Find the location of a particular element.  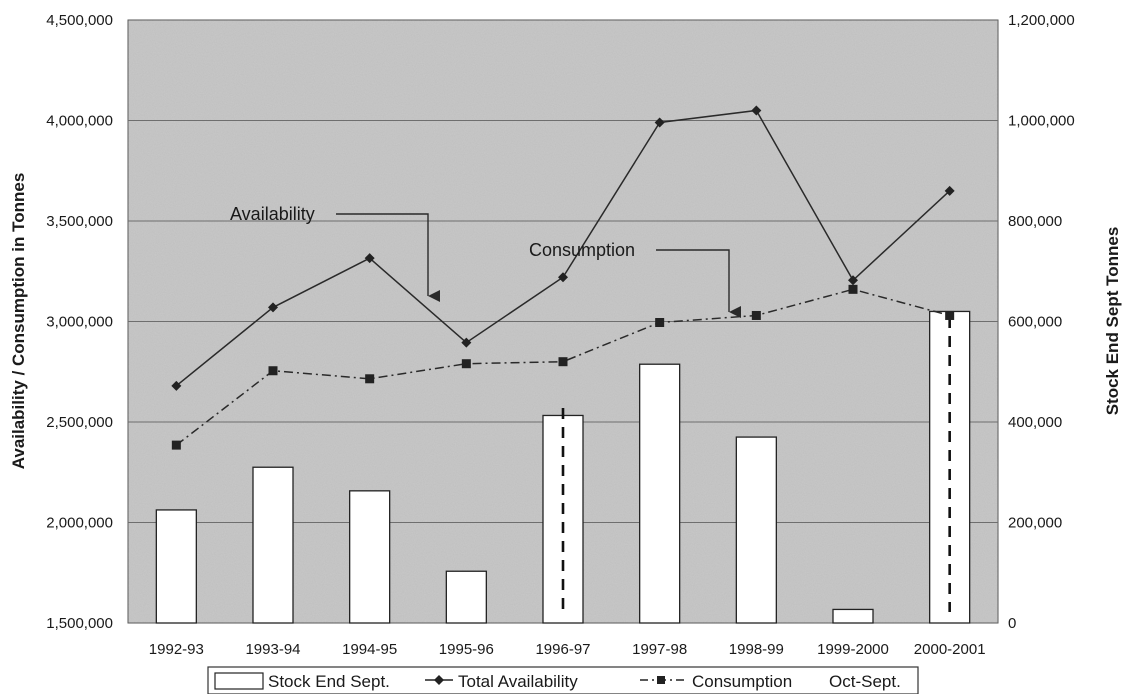

legend-label-stock: Stock End Sept. is located at coordinates (329, 681).